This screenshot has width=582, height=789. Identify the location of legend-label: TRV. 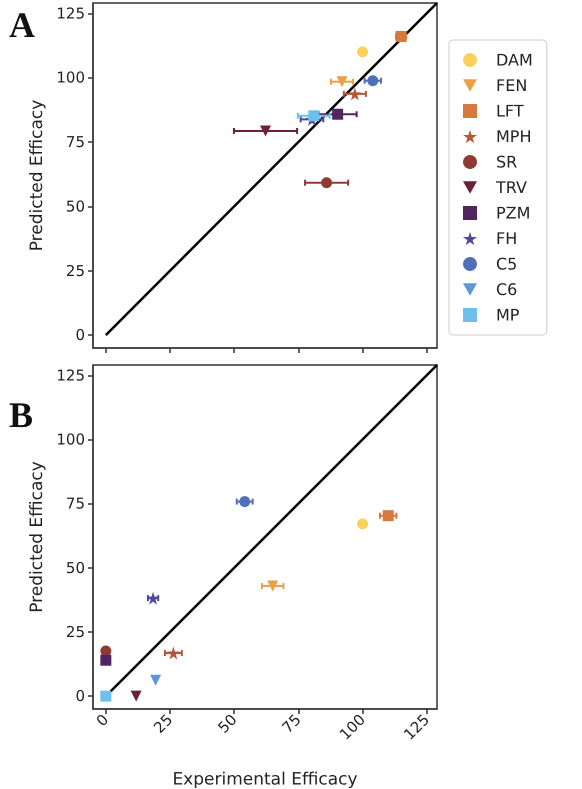
(511, 187).